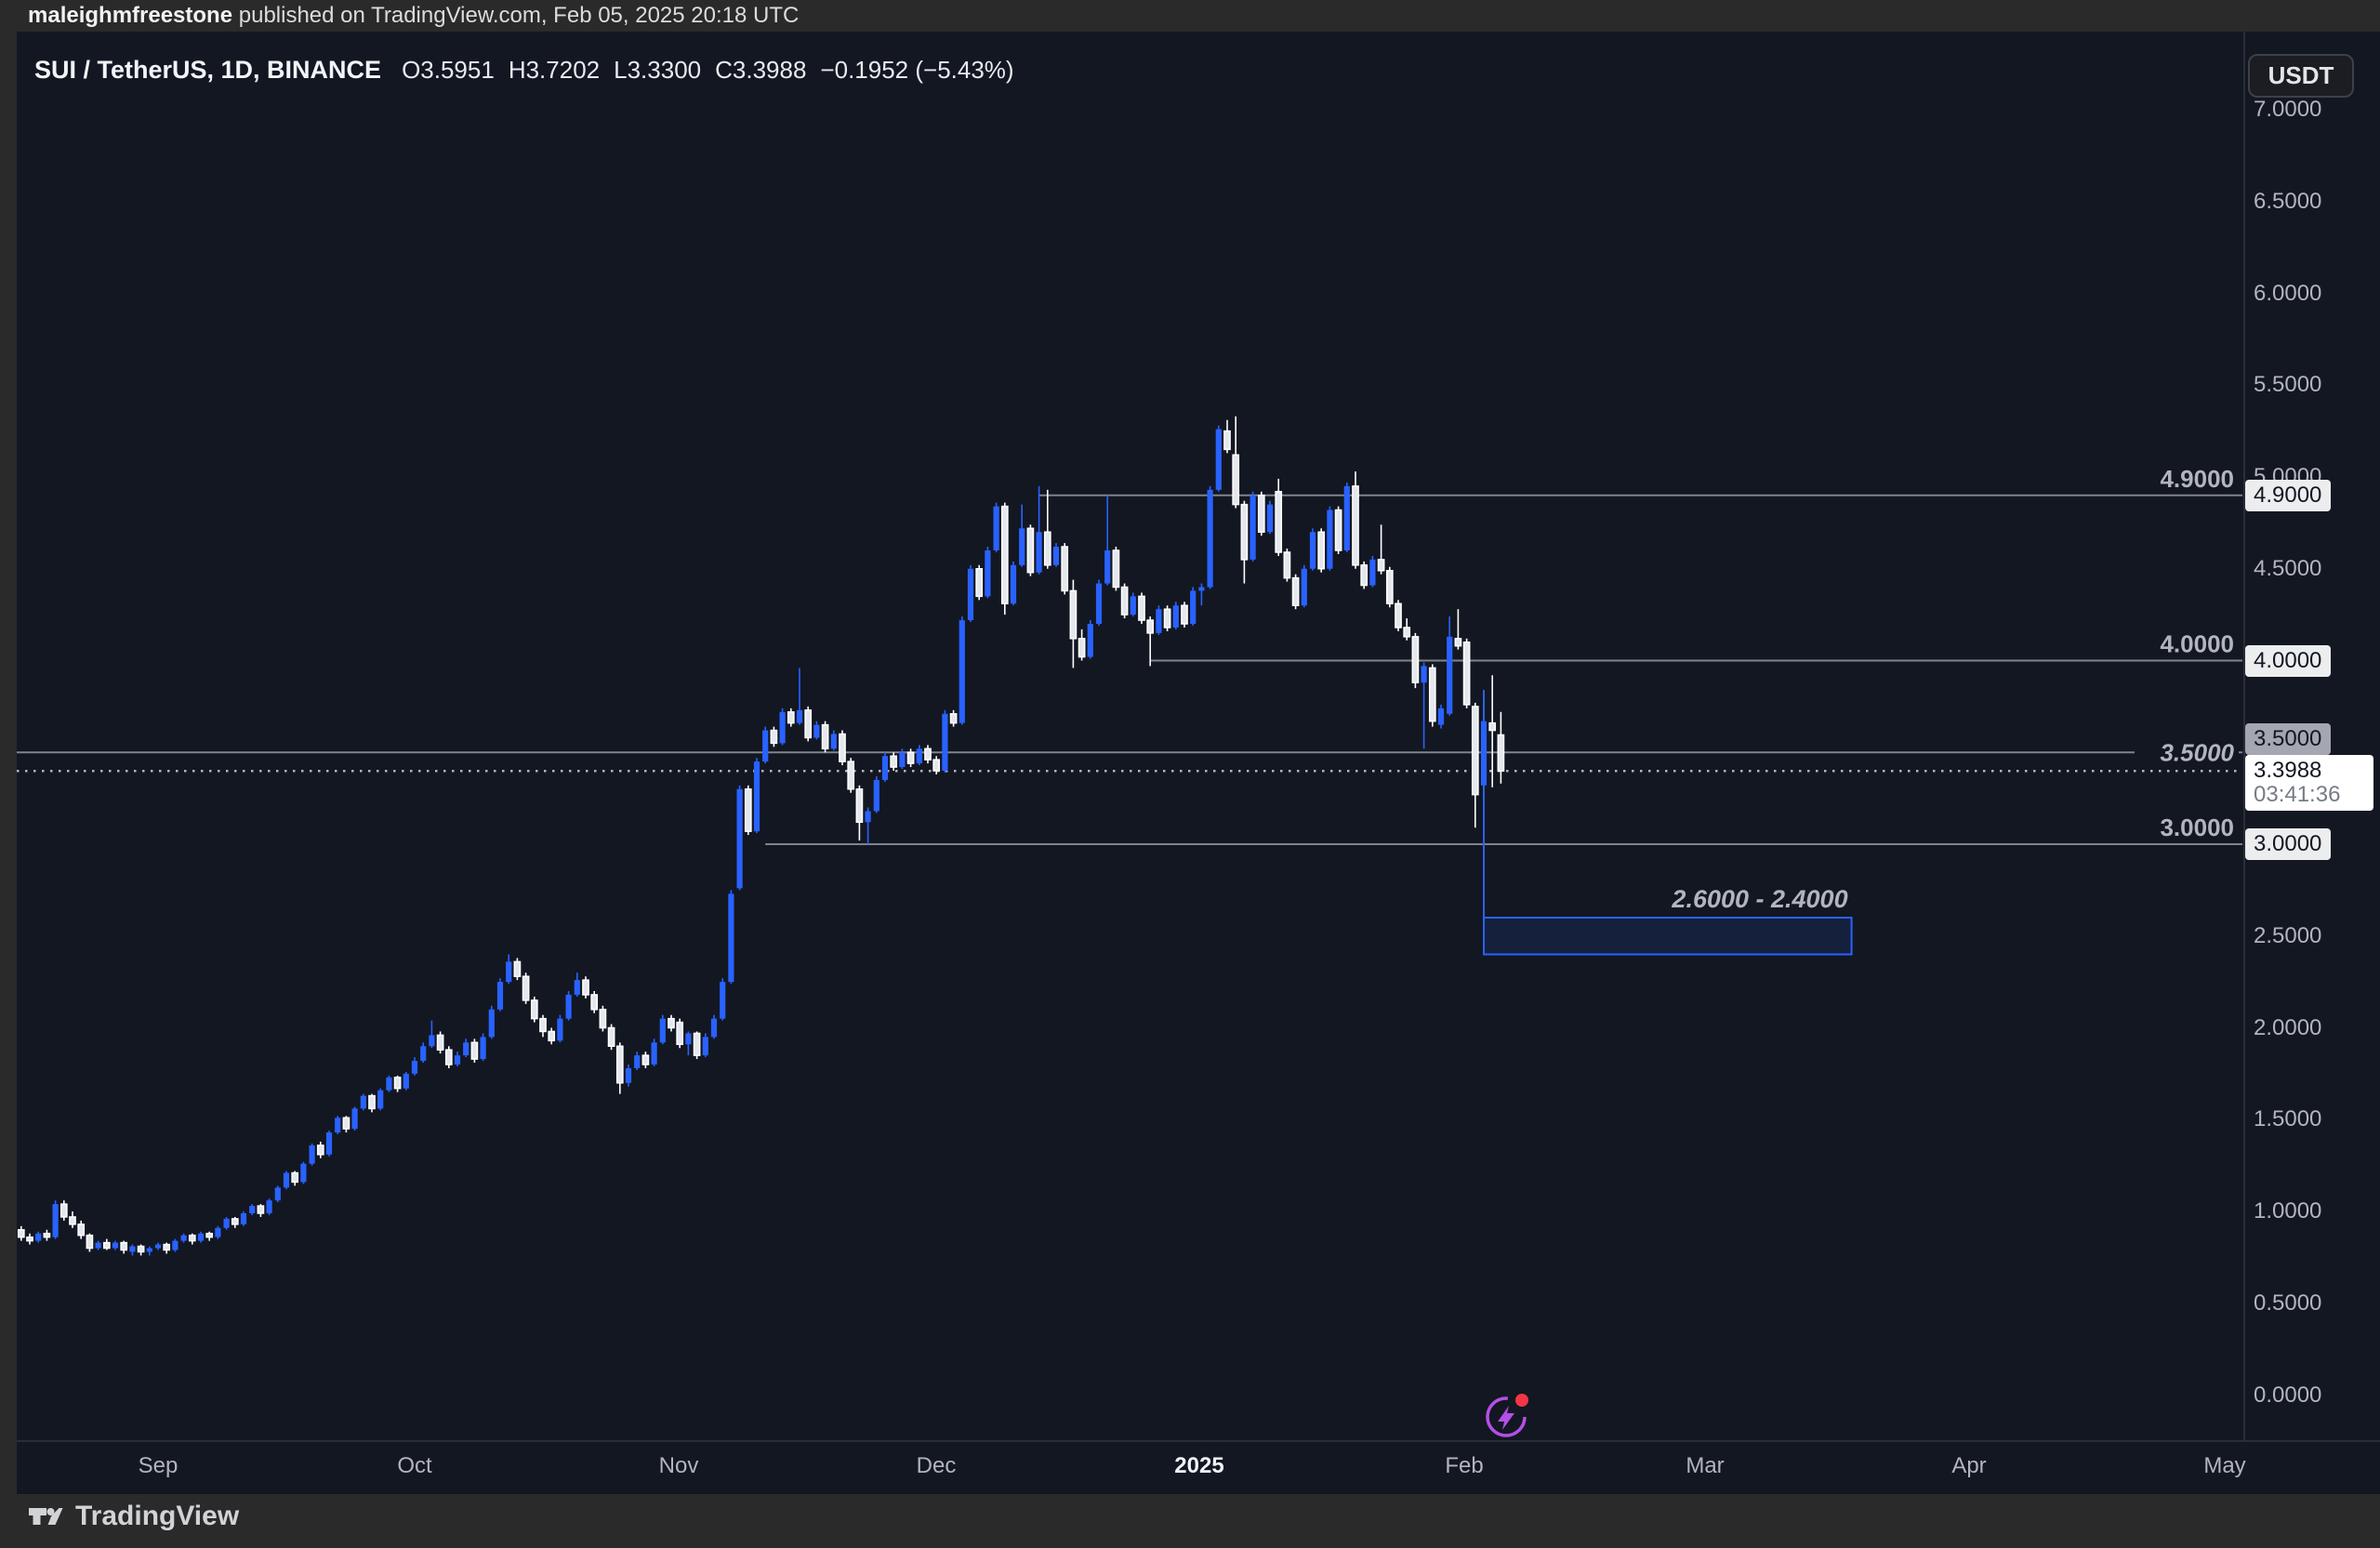  Describe the element at coordinates (2288, 568) in the screenshot. I see `price-tick-label: 4.5000` at that location.